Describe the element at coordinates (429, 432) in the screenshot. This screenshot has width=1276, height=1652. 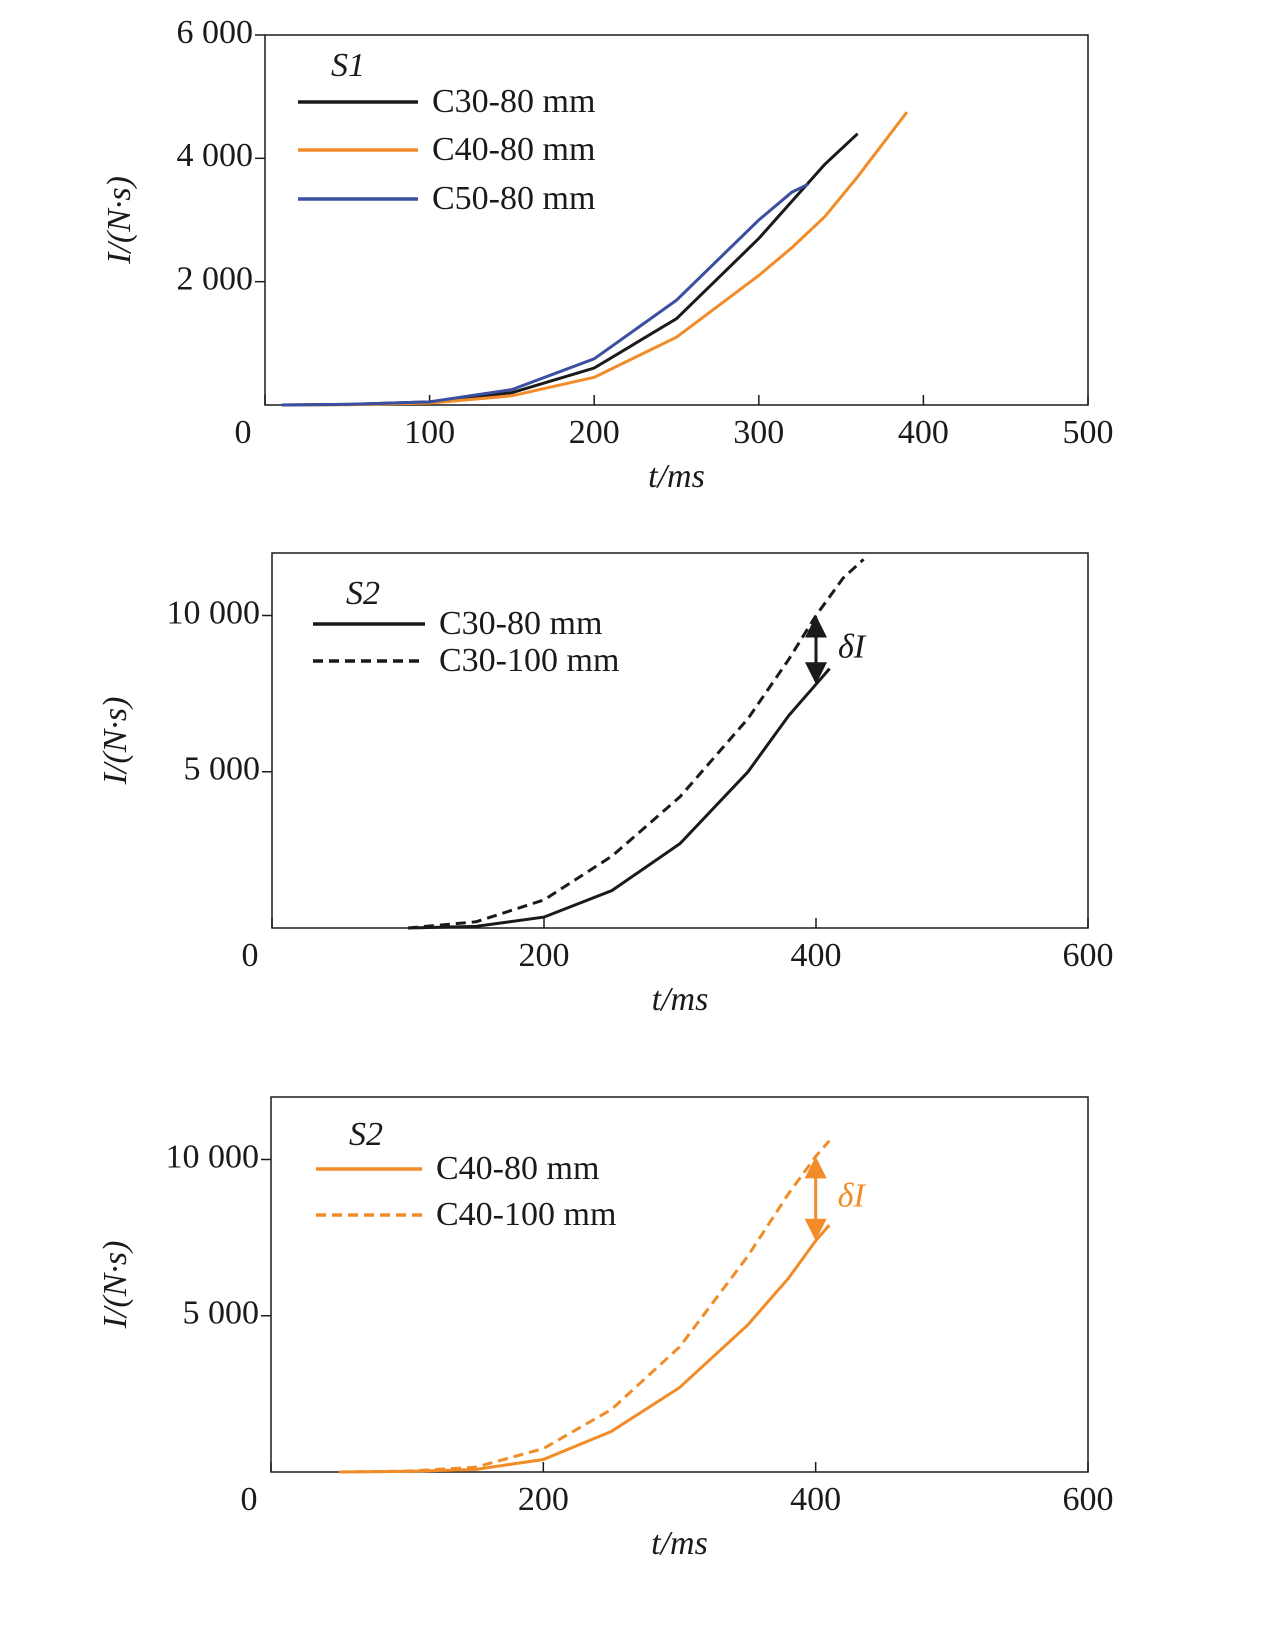
I see `x-tick-label: 100` at that location.